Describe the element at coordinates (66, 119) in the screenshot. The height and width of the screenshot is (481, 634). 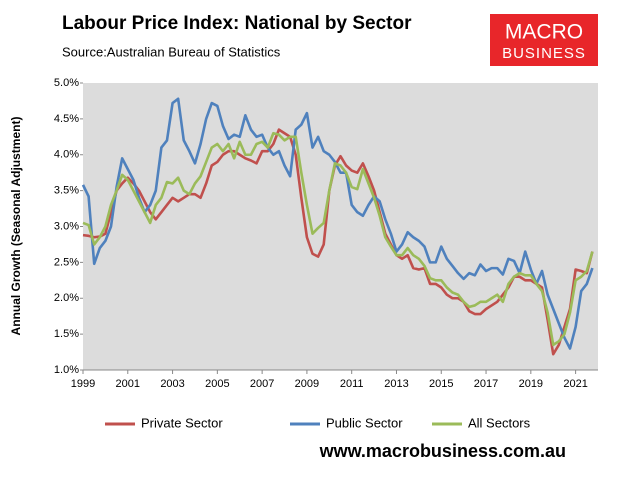
I see `y-tick-label: 4.5%` at that location.